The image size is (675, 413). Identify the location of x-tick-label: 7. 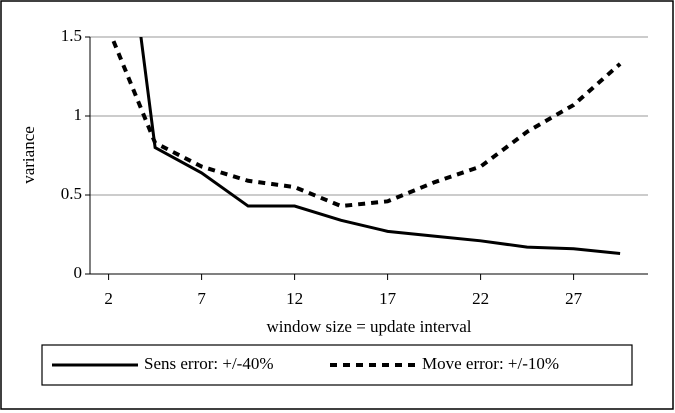
(201, 298).